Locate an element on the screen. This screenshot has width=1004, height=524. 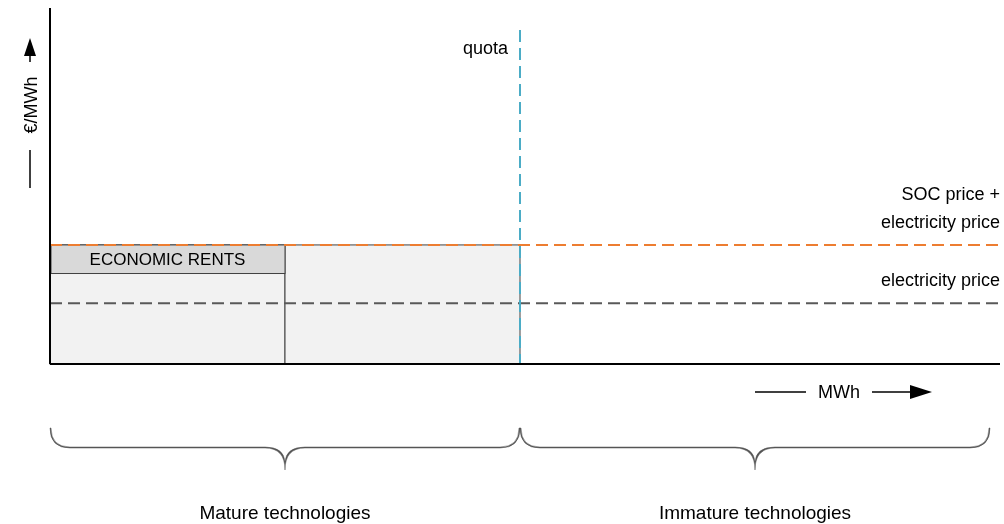
x-tick-label: Immature technologies is located at coordinates (755, 512).